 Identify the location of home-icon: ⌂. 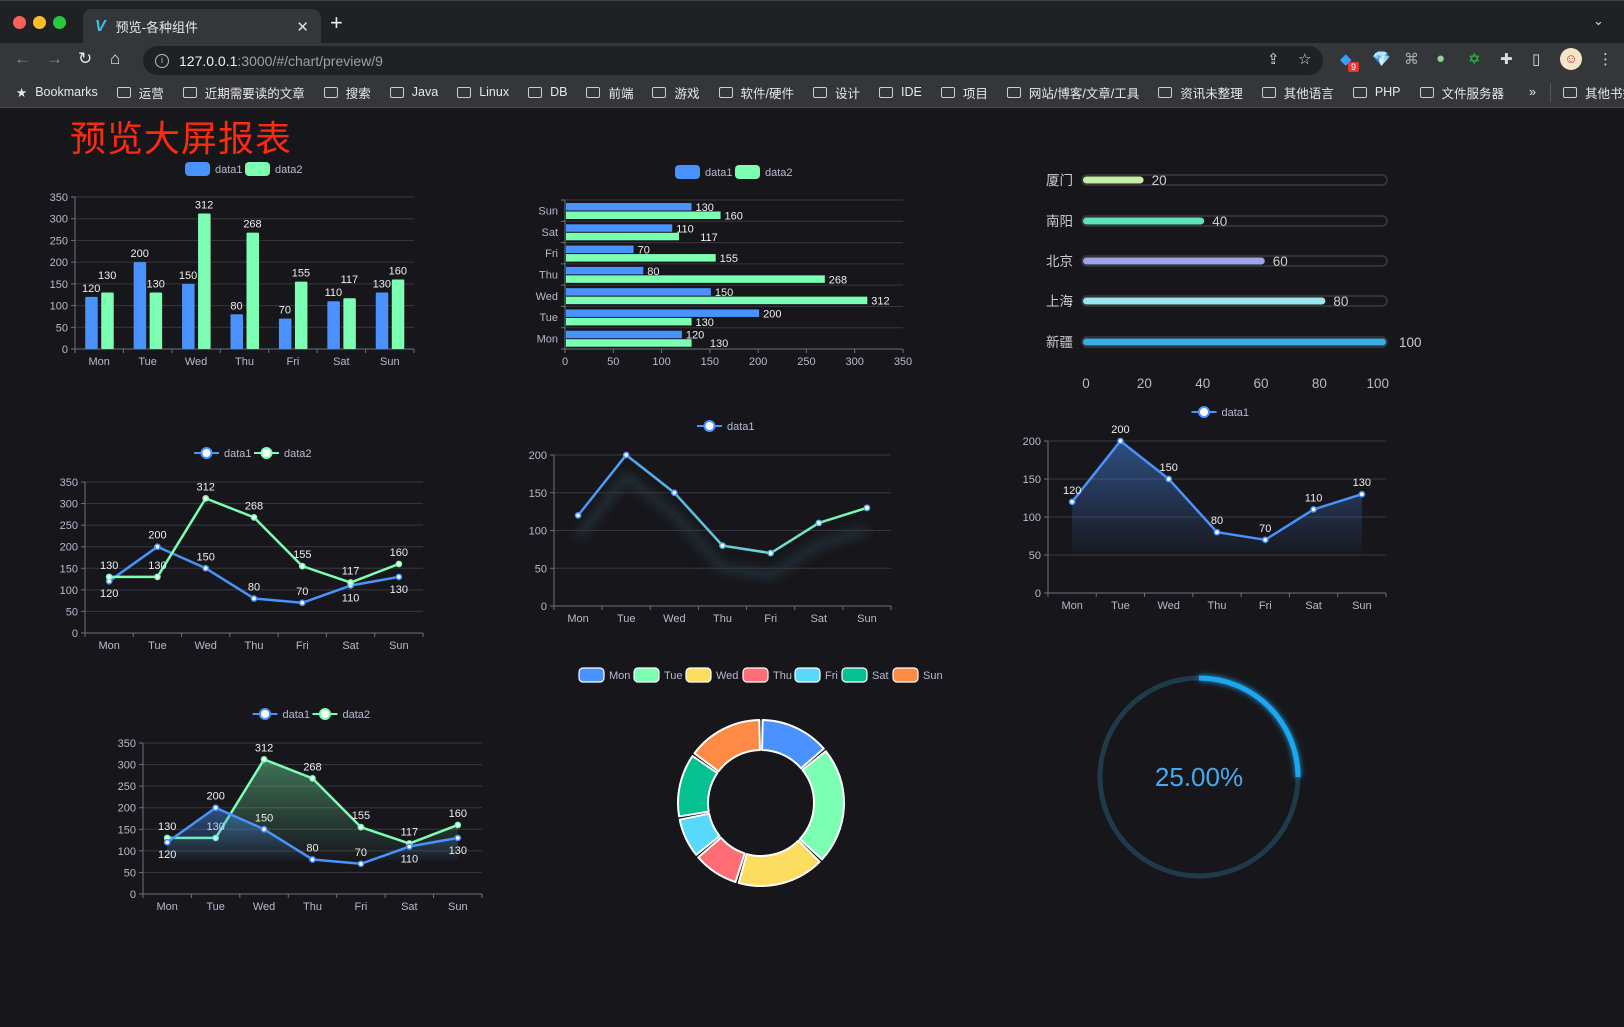
(115, 58).